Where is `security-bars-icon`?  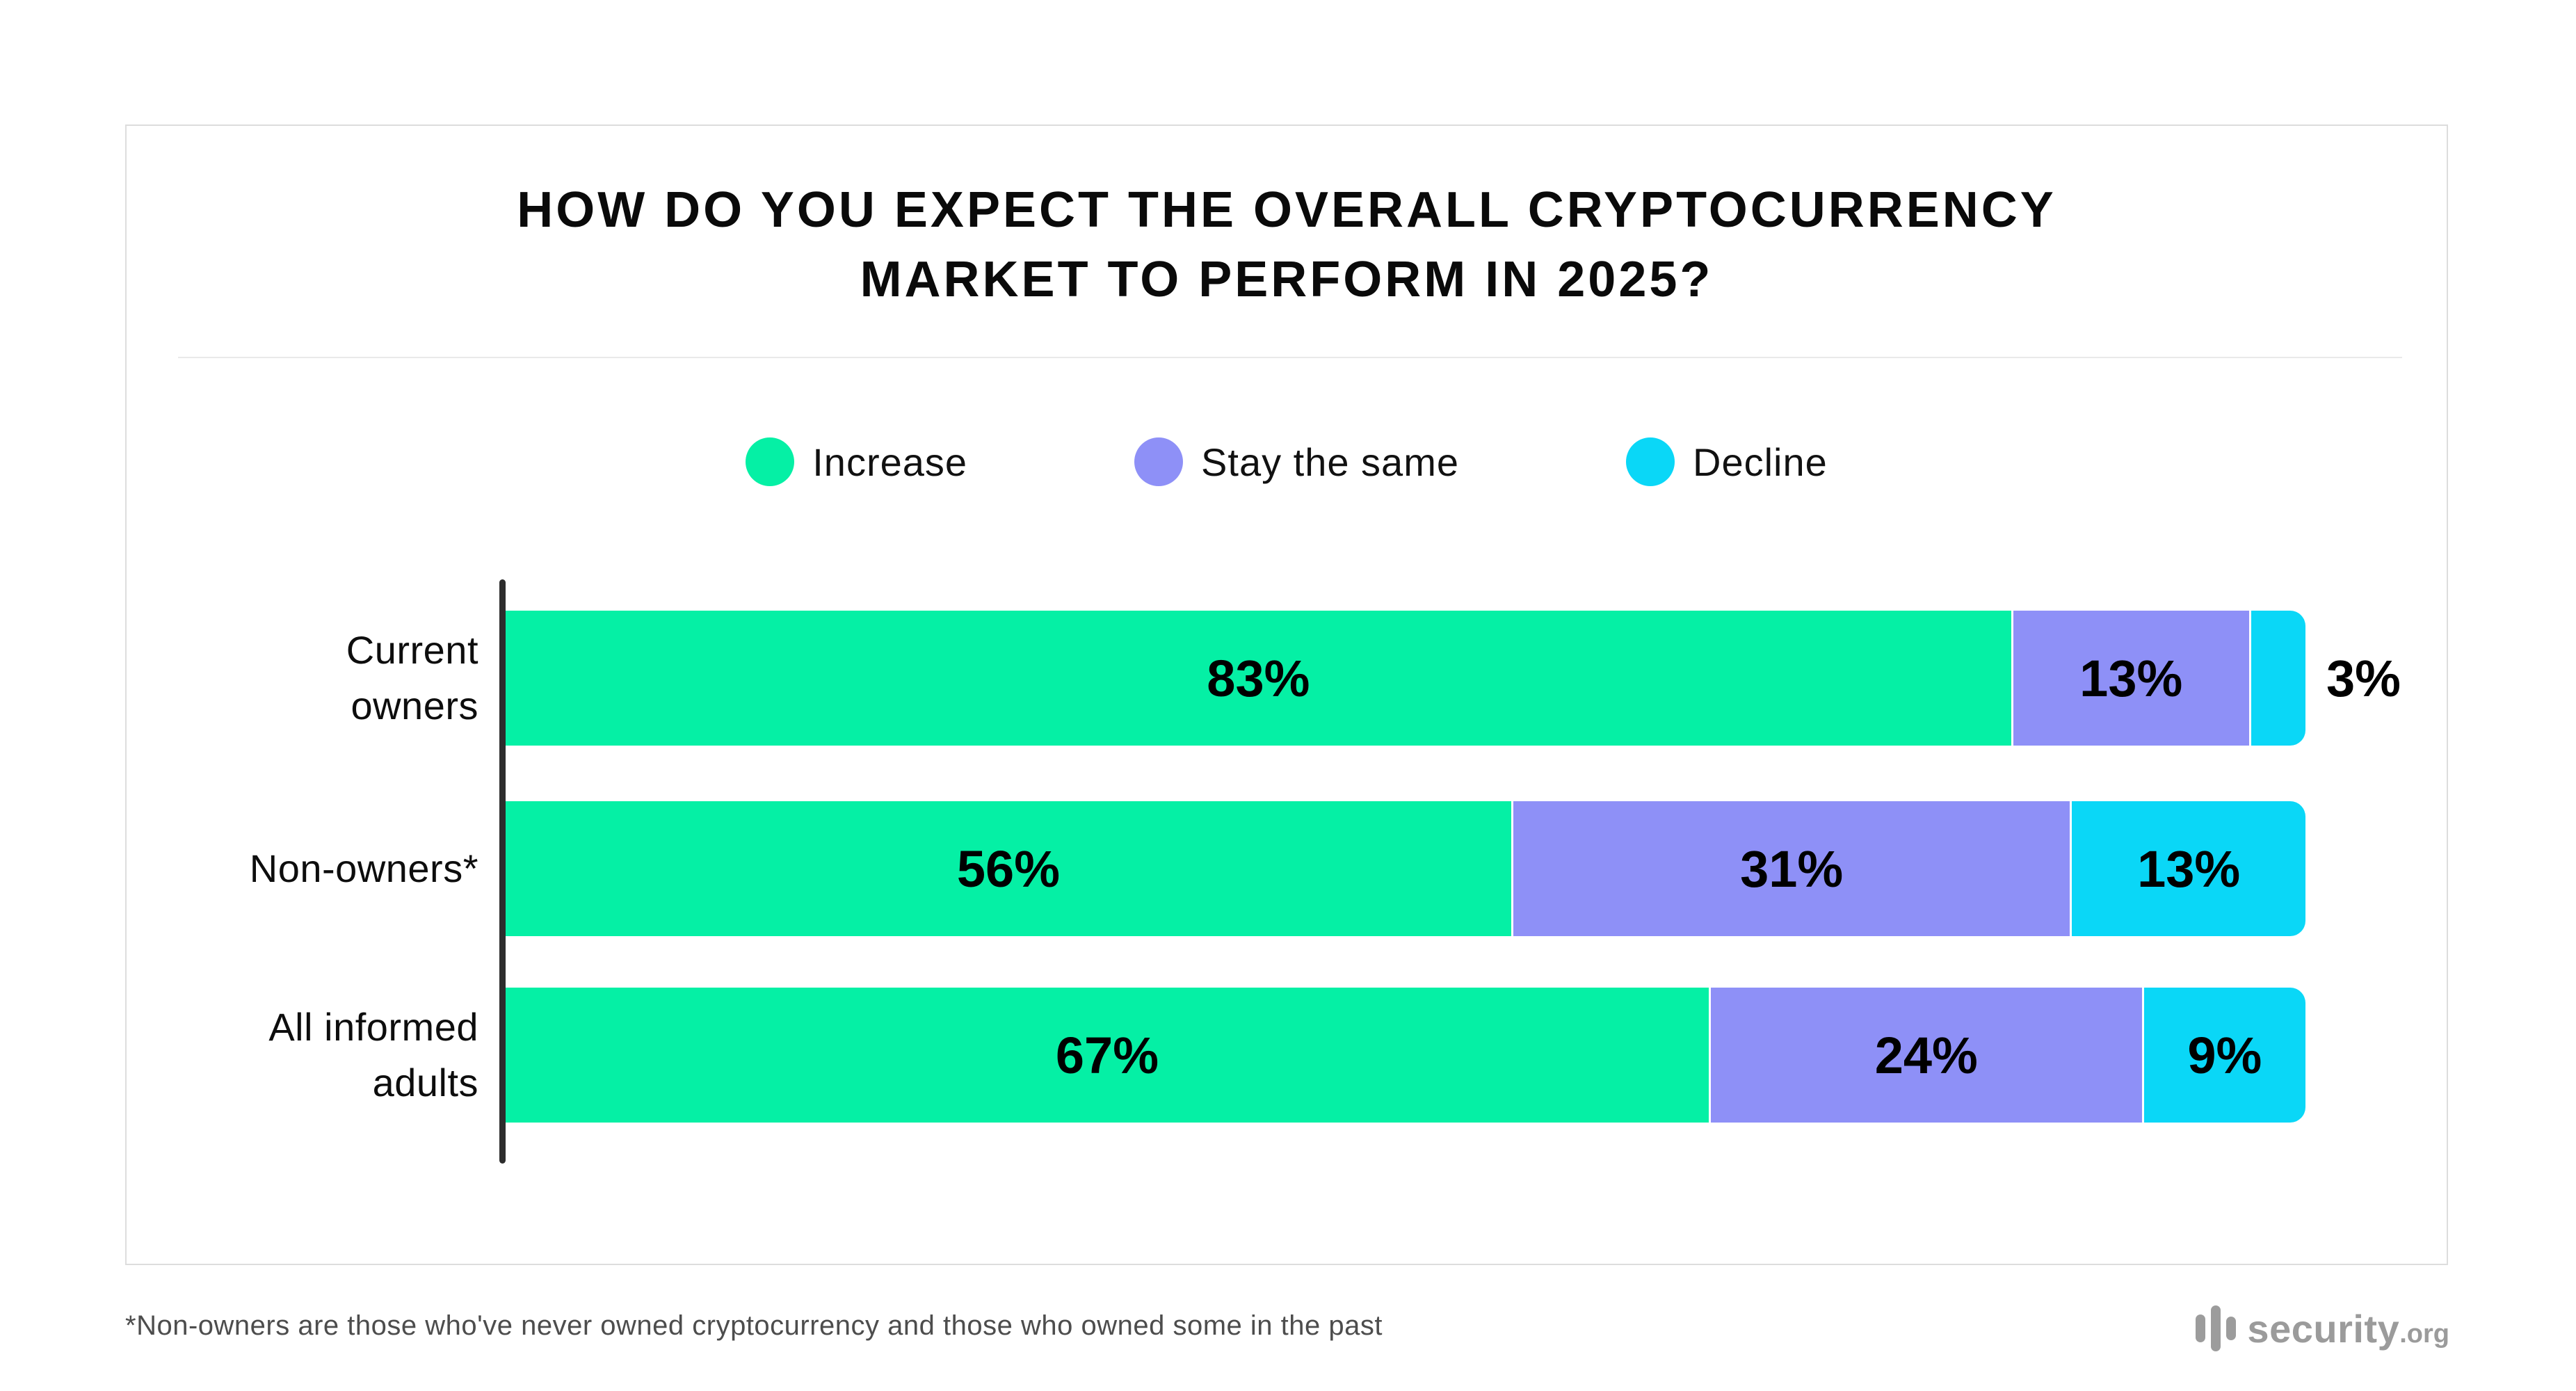
security-bars-icon is located at coordinates (2216, 1328).